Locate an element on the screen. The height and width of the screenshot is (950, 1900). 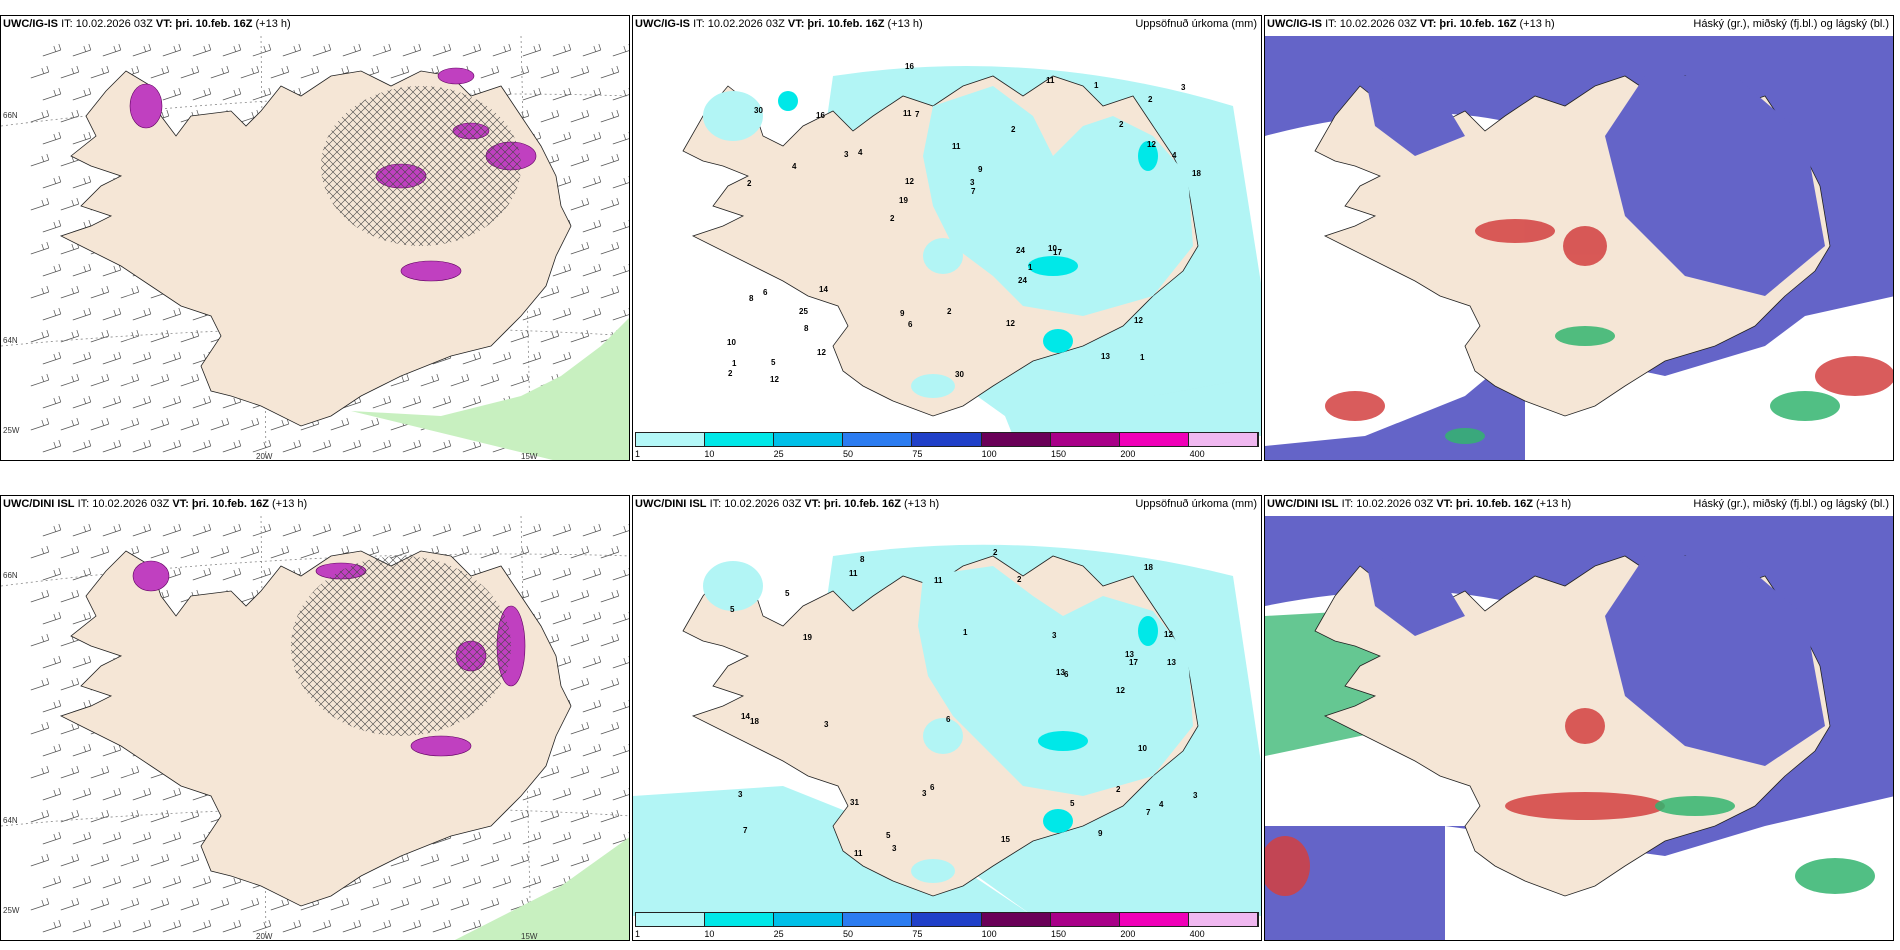
precip-value-label: 3 is located at coordinates (924, 793).